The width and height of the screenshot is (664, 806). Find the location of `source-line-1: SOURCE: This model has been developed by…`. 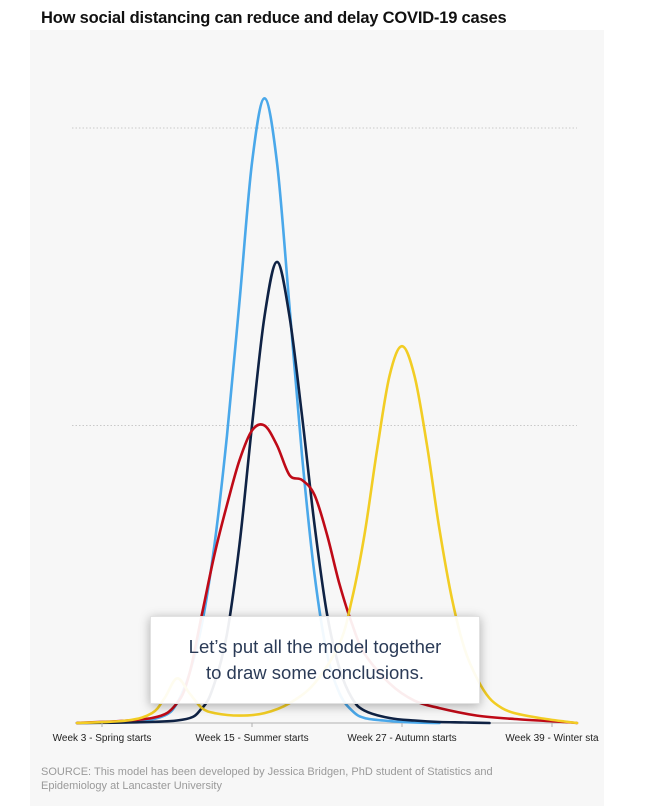

source-line-1: SOURCE: This model has been developed by… is located at coordinates (267, 772).